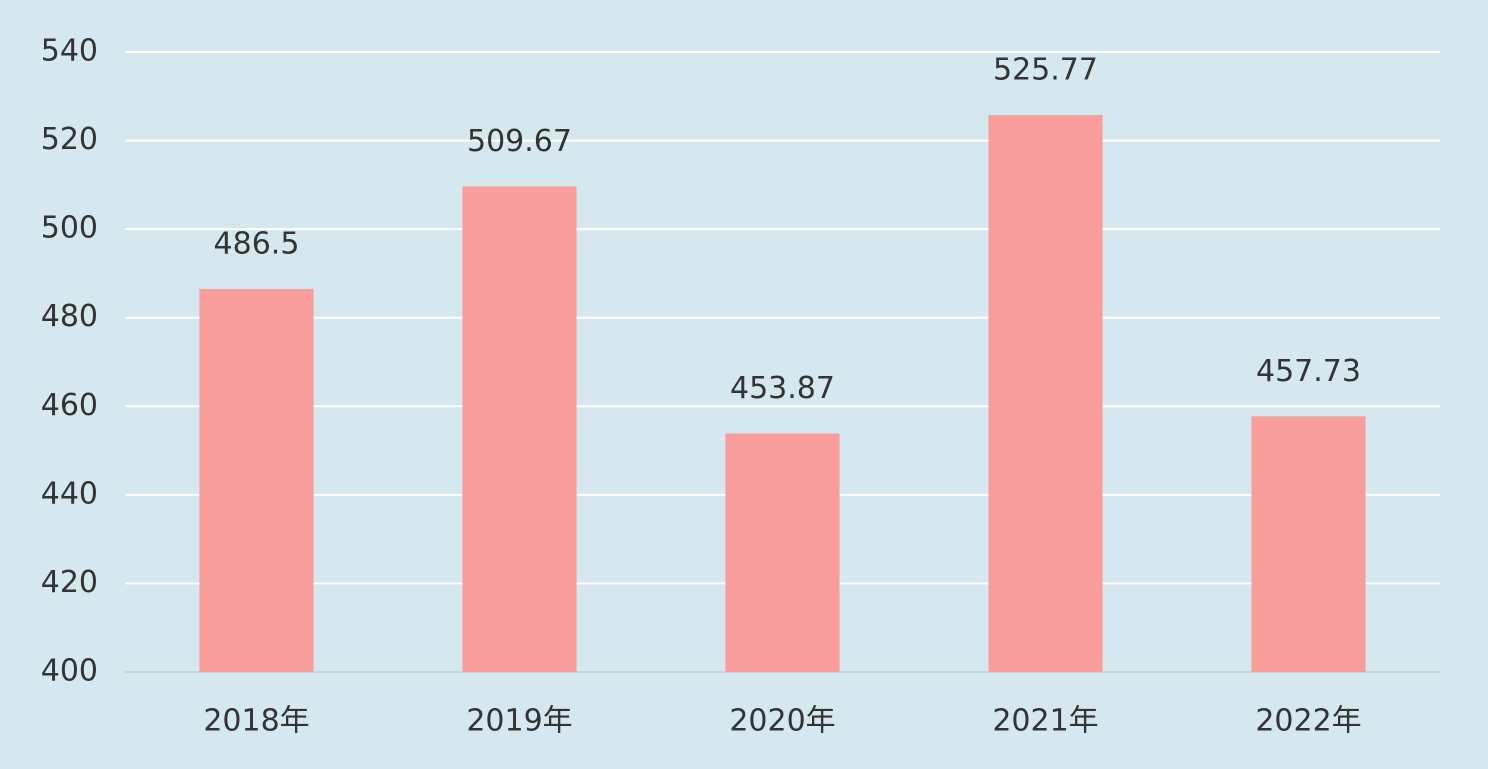  Describe the element at coordinates (1045, 70) in the screenshot. I see `value-label: 525.77` at that location.